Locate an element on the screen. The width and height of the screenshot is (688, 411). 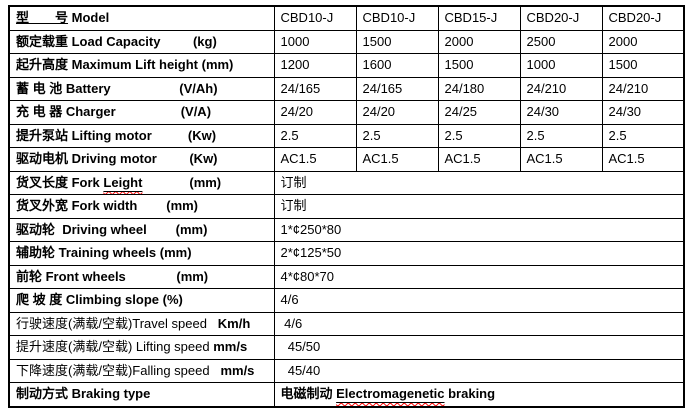
cell-charger-col4: 24/30 is located at coordinates (561, 112).